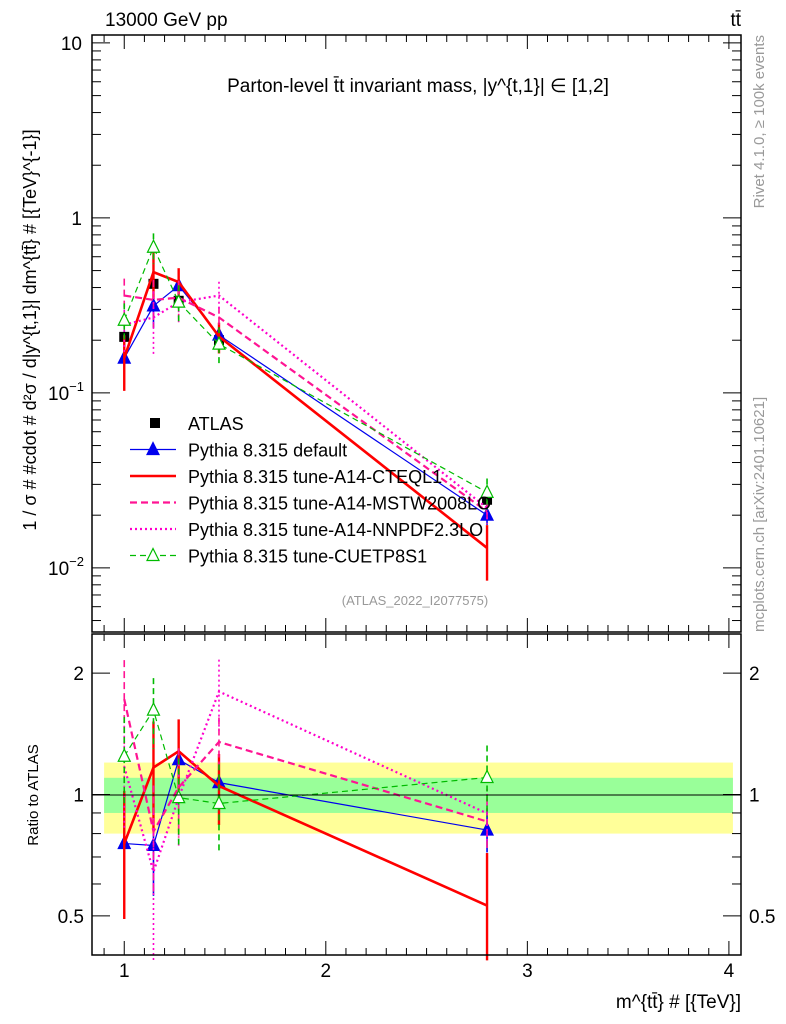 The height and width of the screenshot is (1024, 786). I want to click on legend-item-5: Pythia 8.315 tune-CUETP8S1, so click(278, 557).